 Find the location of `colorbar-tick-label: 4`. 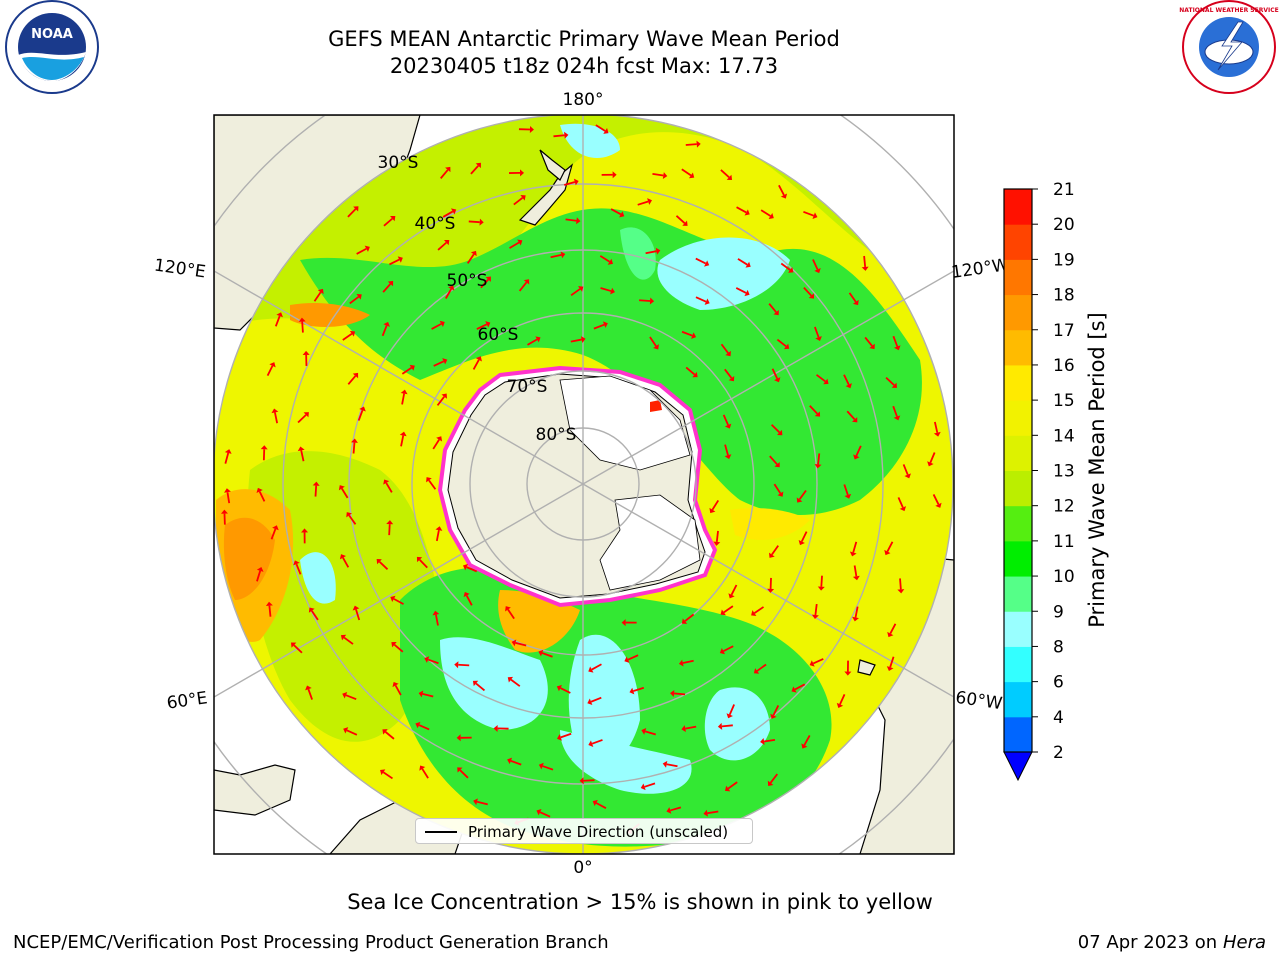

colorbar-tick-label: 4 is located at coordinates (1058, 718).